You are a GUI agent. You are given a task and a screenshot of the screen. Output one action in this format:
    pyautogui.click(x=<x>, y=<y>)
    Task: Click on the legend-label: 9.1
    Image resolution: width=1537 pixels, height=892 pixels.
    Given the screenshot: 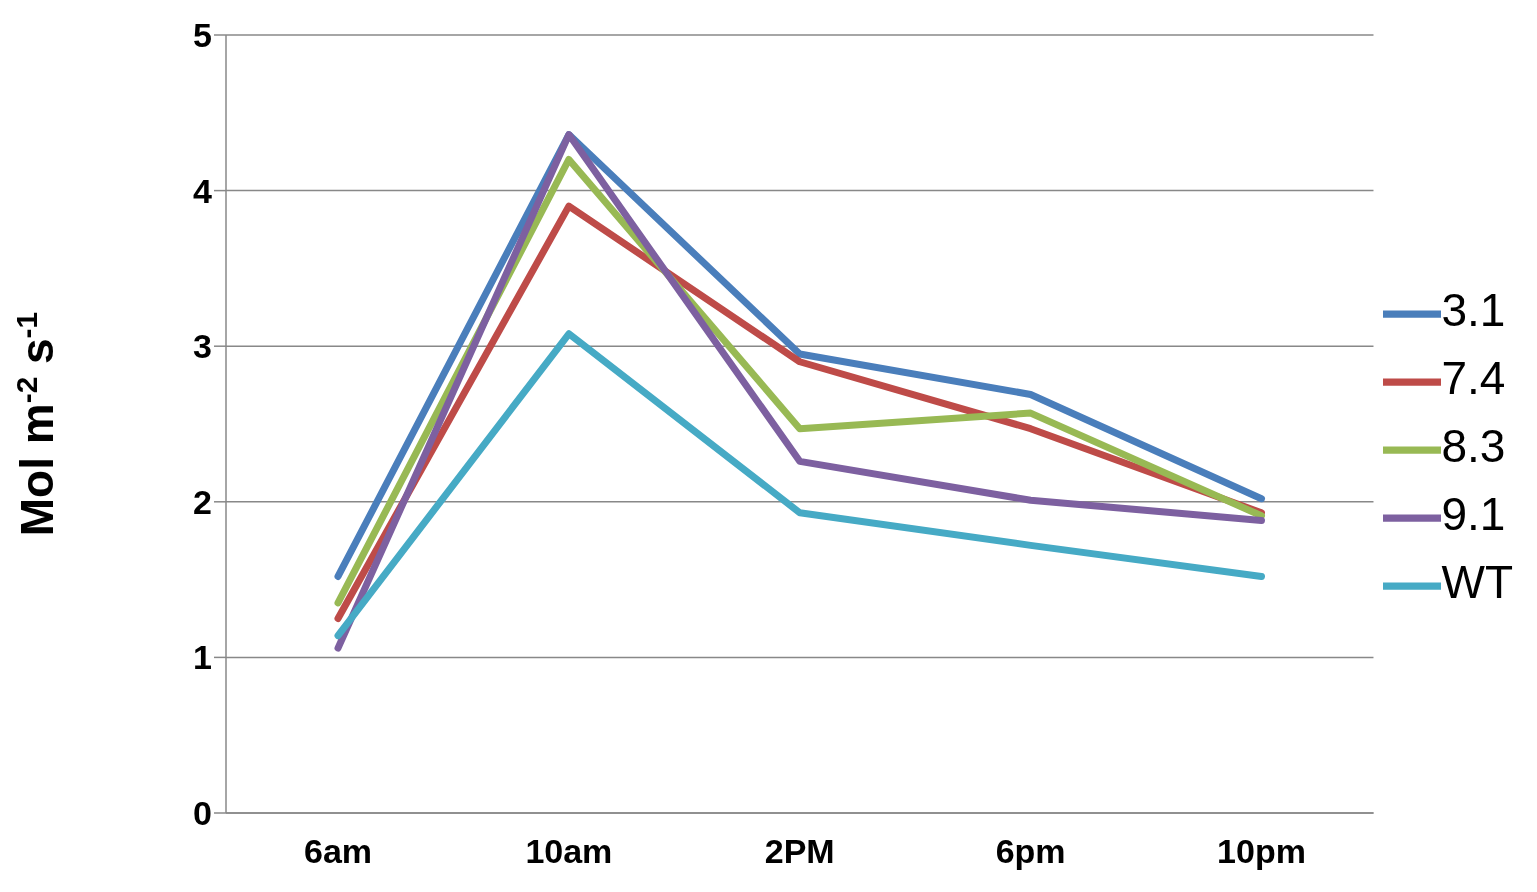 What is the action you would take?
    pyautogui.click(x=1473, y=514)
    